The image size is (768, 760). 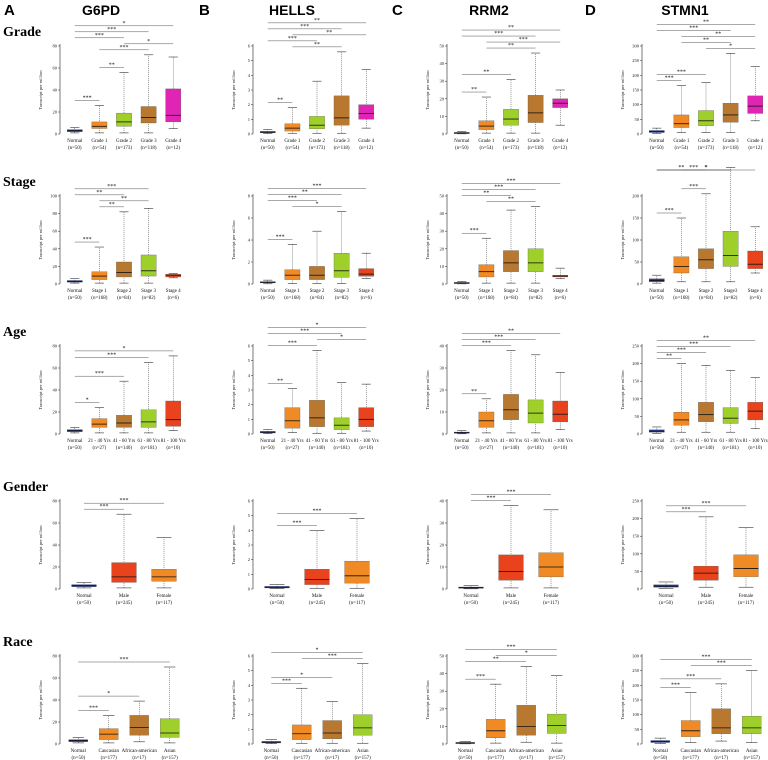 What do you see at coordinates (755, 148) in the screenshot?
I see `count-label: (n=12)` at bounding box center [755, 148].